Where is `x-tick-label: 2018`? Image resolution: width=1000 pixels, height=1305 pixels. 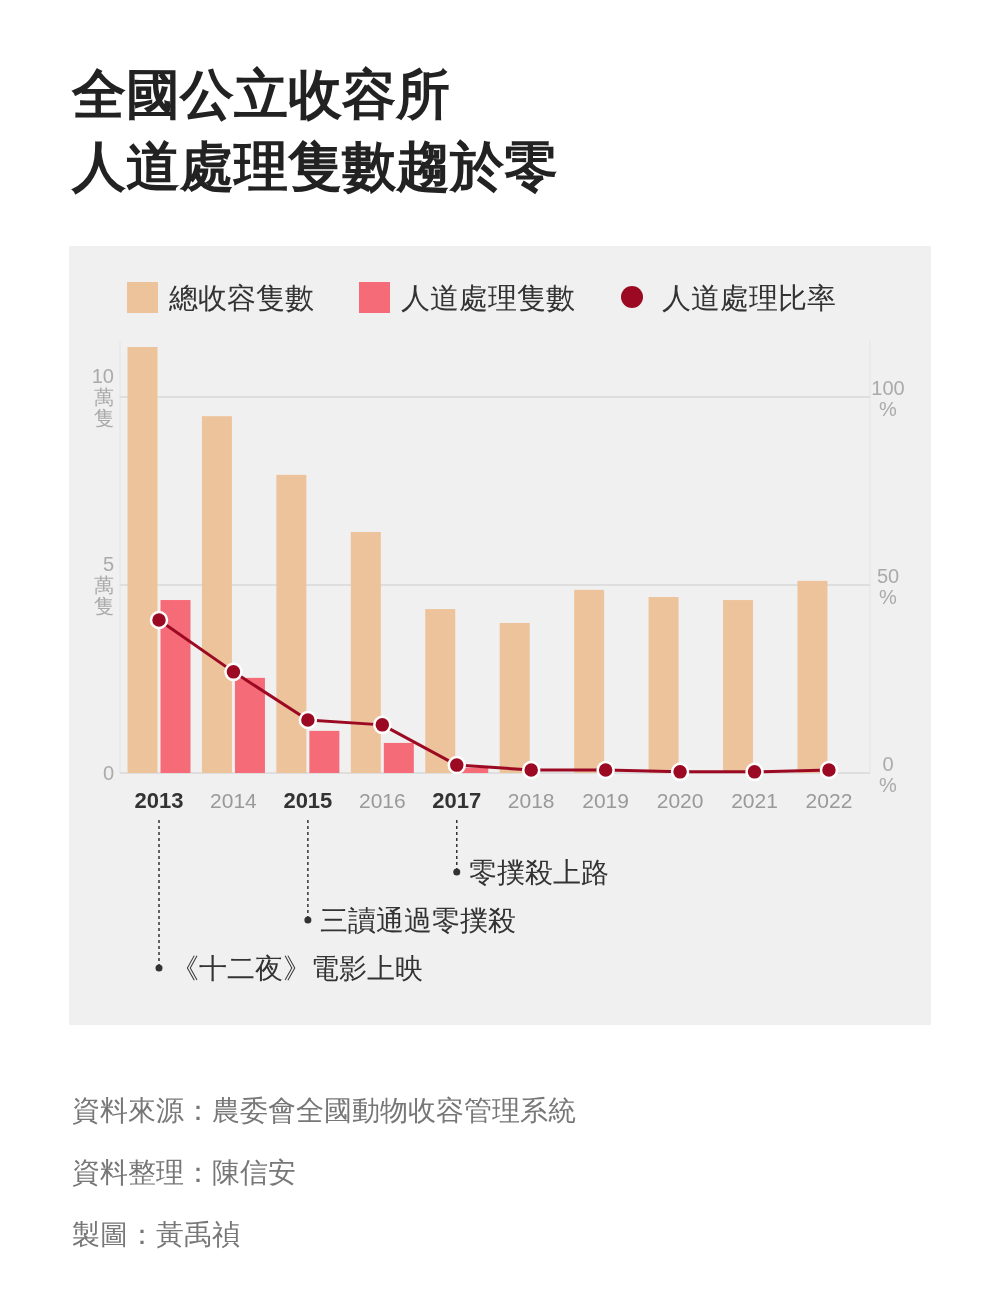 x-tick-label: 2018 is located at coordinates (531, 800).